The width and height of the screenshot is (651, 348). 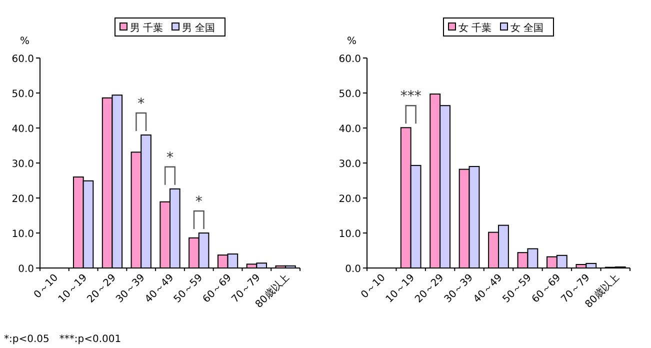 What do you see at coordinates (63, 339) in the screenshot?
I see `text: *:p<0.05 ***:p<0.001` at bounding box center [63, 339].